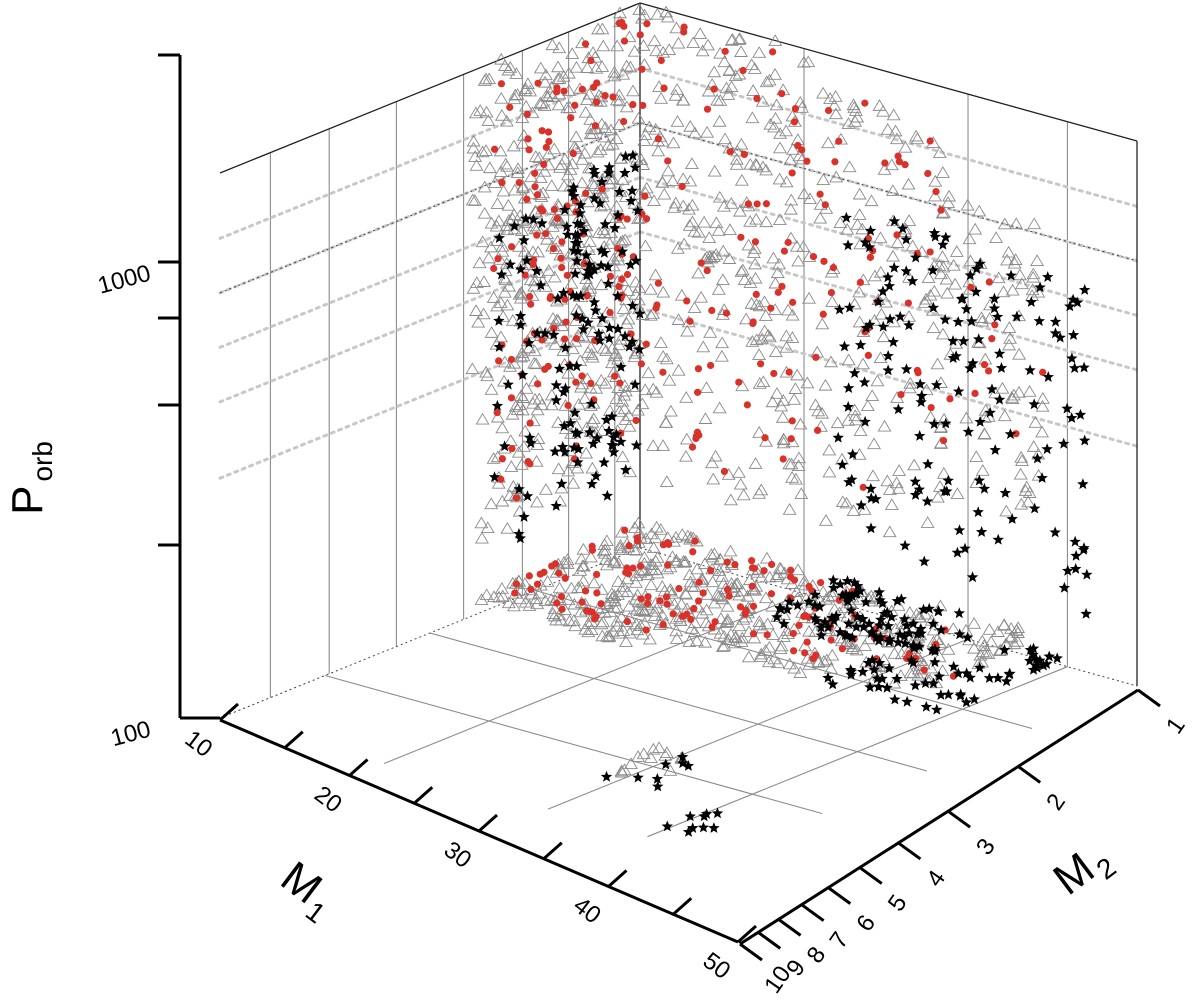 The image size is (1200, 1005). I want to click on y-axis-tick, so click(751, 952).